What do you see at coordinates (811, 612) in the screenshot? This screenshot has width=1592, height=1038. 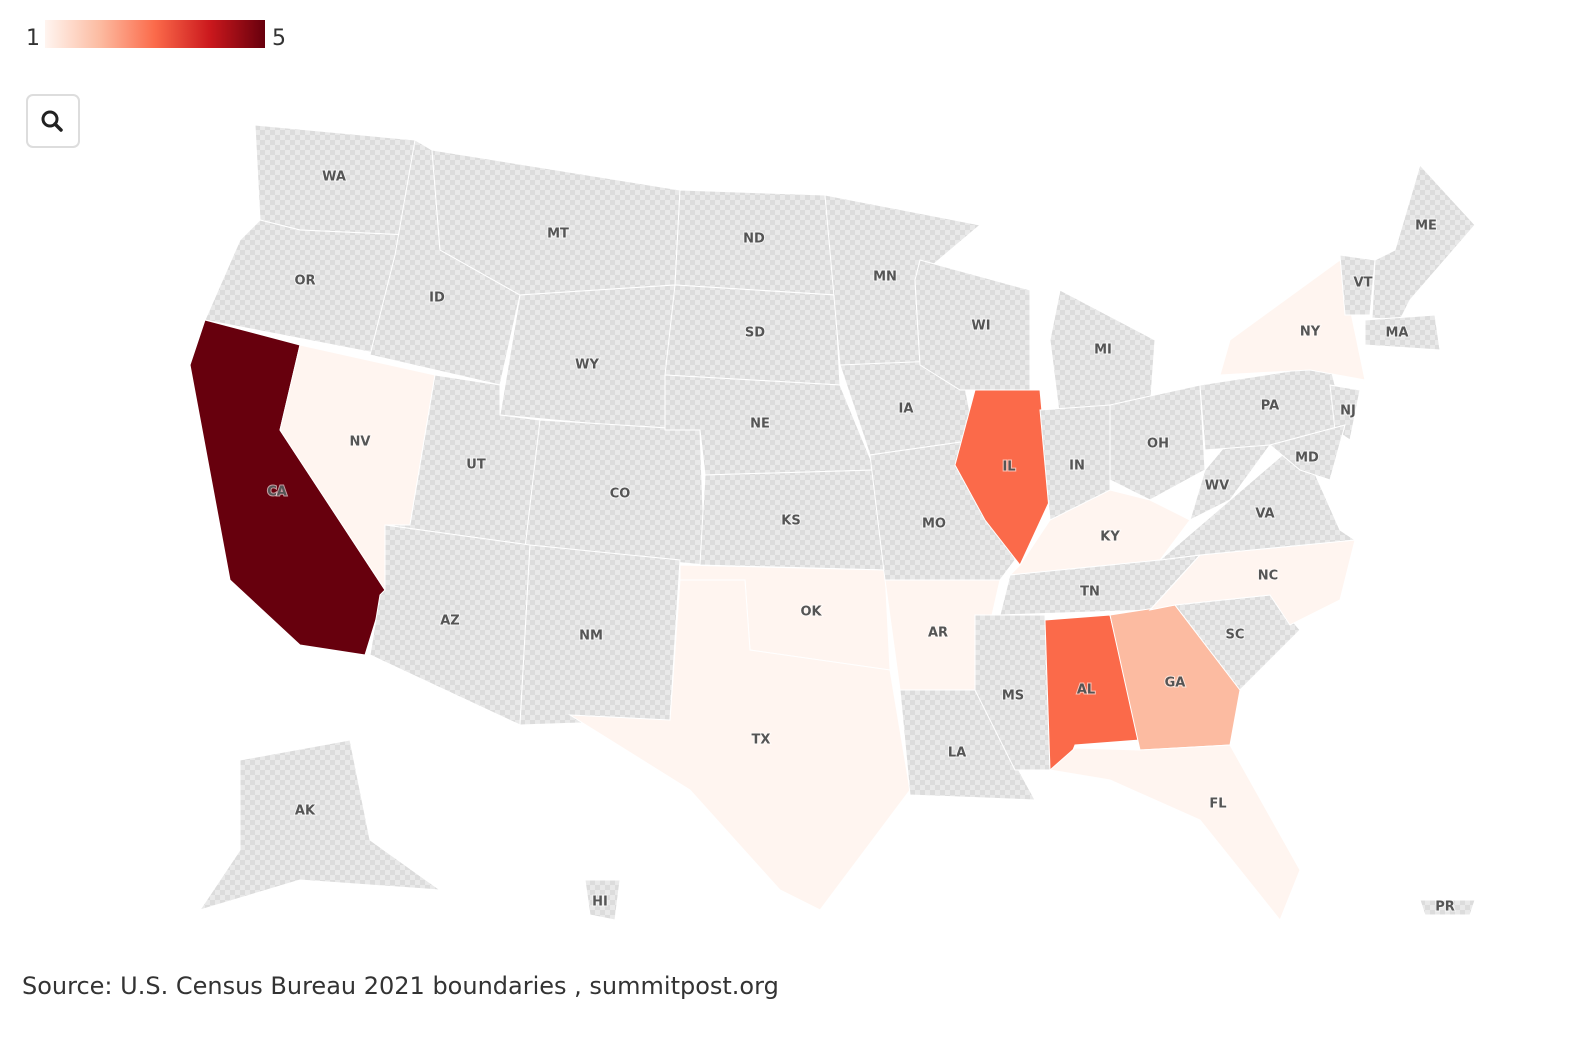 I see `state-label: OK` at bounding box center [811, 612].